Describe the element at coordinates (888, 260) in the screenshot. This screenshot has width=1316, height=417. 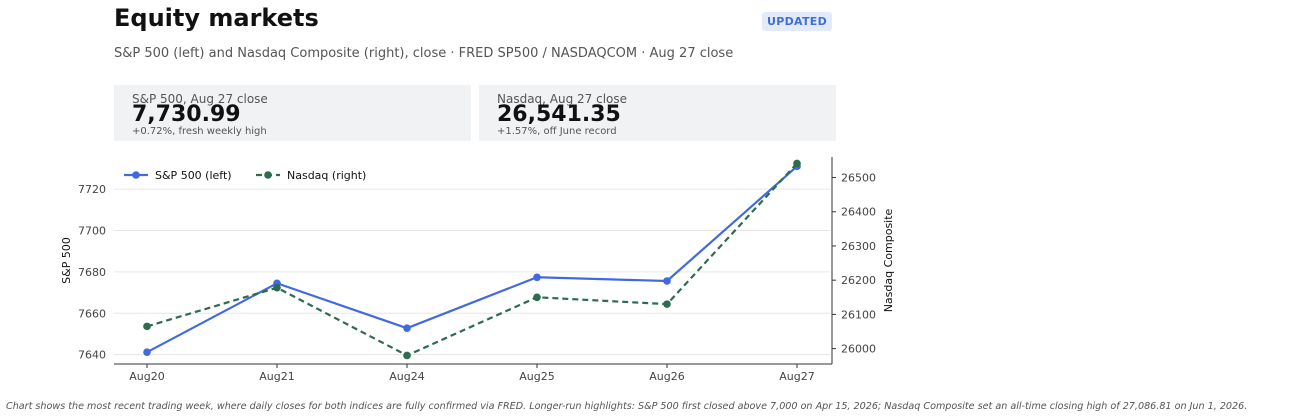
I see `y-axis-label-right: Nasdaq Composite` at that location.